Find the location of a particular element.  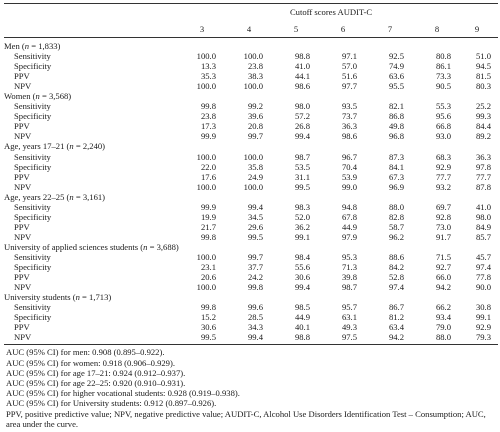

table-cell: 94.2 is located at coordinates (396, 337).